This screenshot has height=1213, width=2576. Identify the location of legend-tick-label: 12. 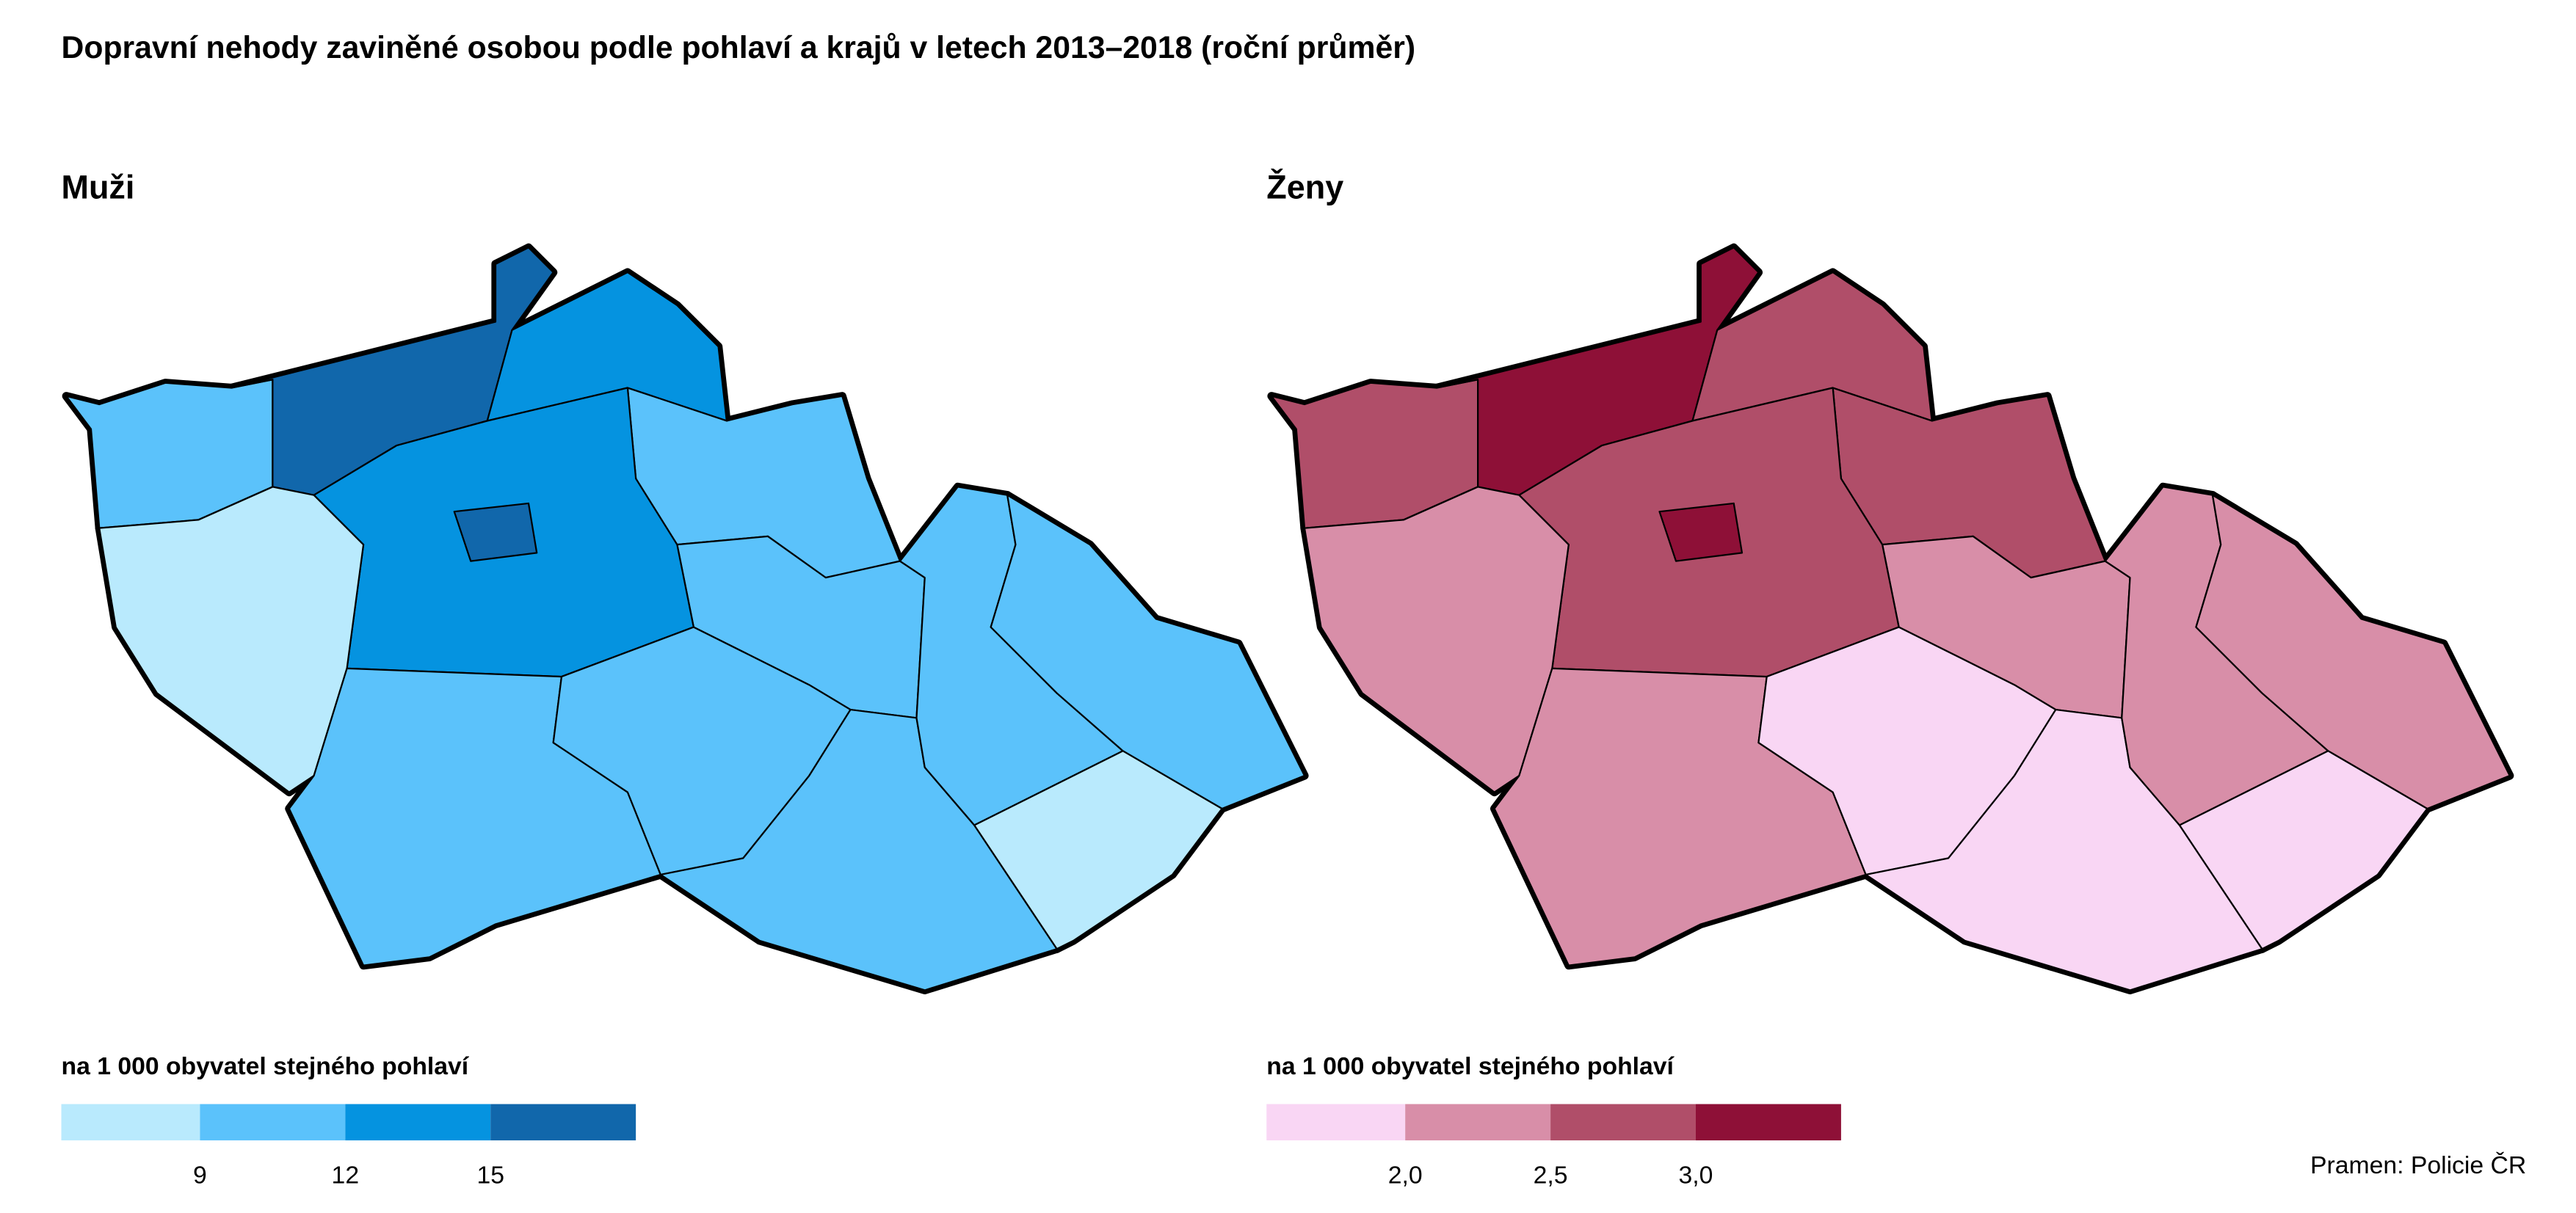
(346, 1175).